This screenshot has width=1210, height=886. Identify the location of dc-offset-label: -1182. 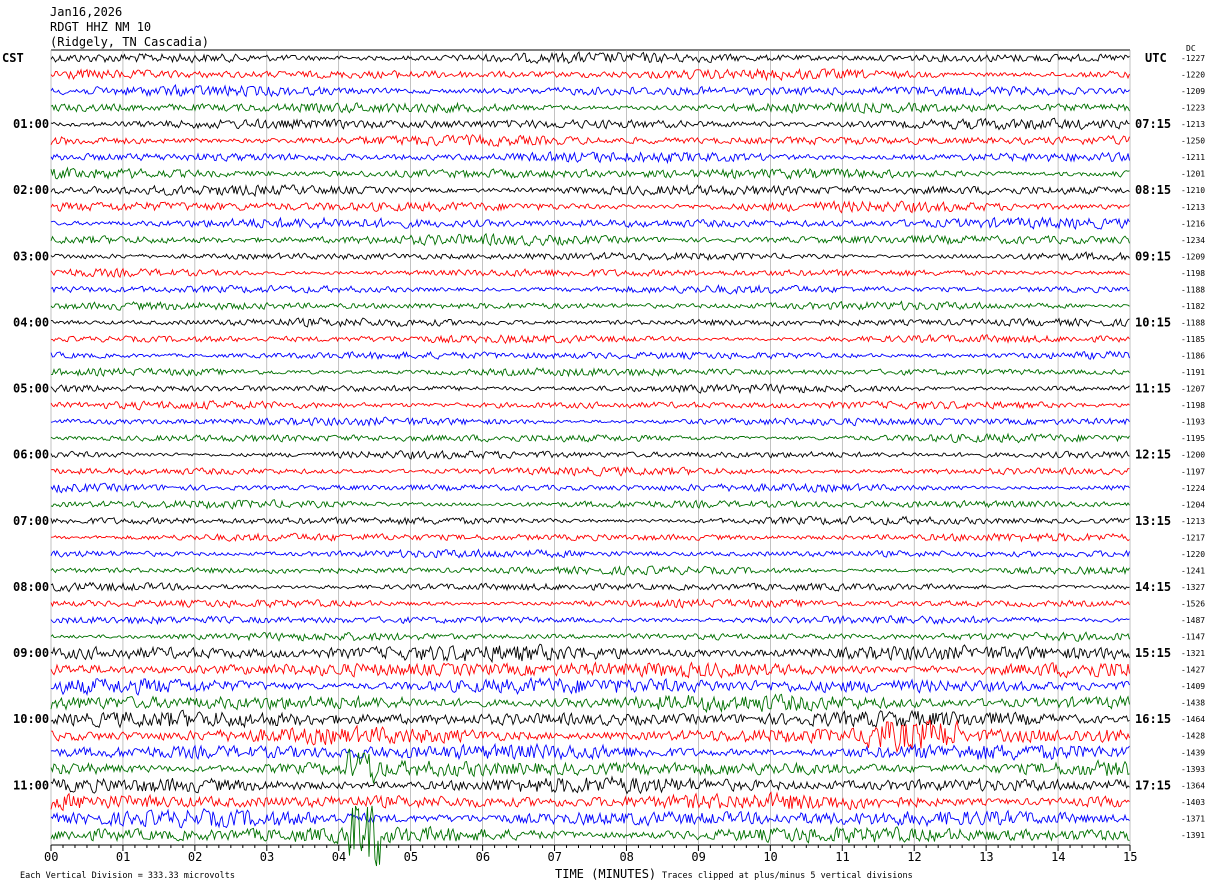
(1193, 306).